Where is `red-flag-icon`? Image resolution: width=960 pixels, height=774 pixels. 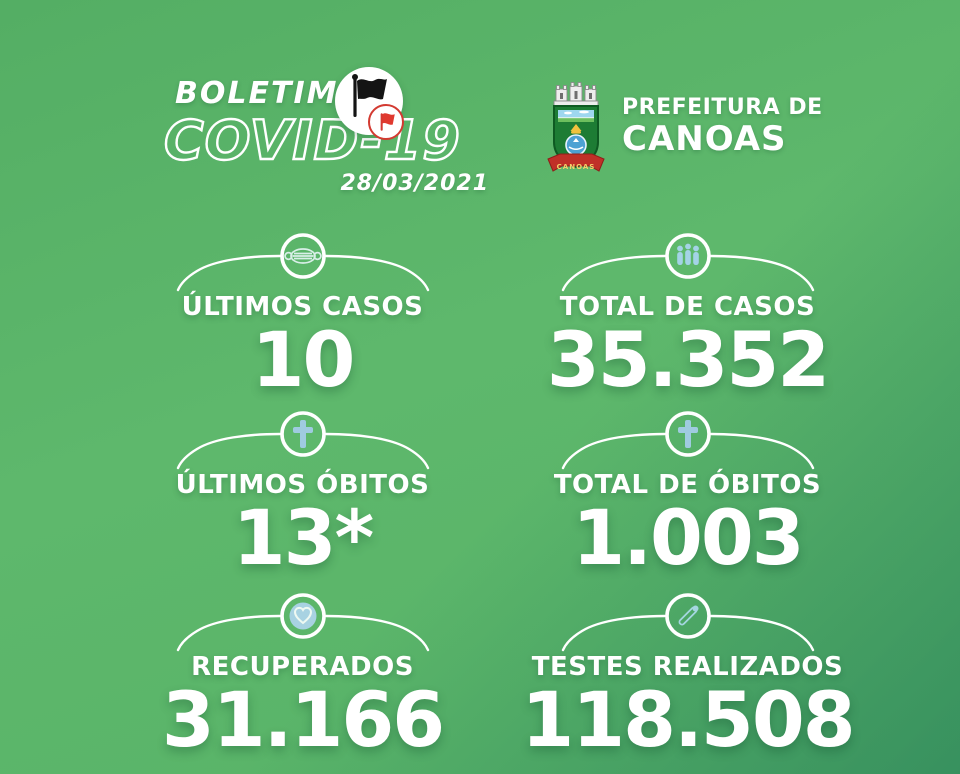 red-flag-icon is located at coordinates (386, 122).